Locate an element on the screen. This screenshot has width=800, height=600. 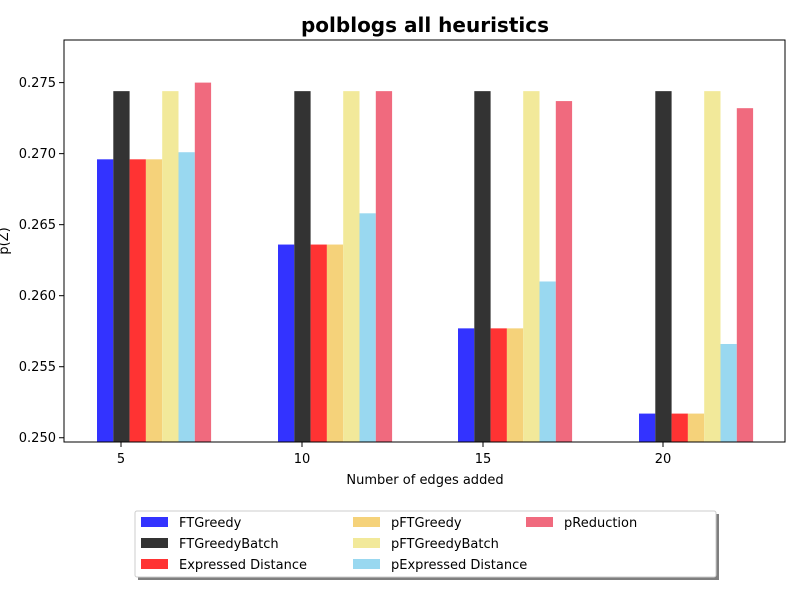
y-axis: 0.250 0.255 0.260 0.265 0.270 0.275 is located at coordinates (41, 261).